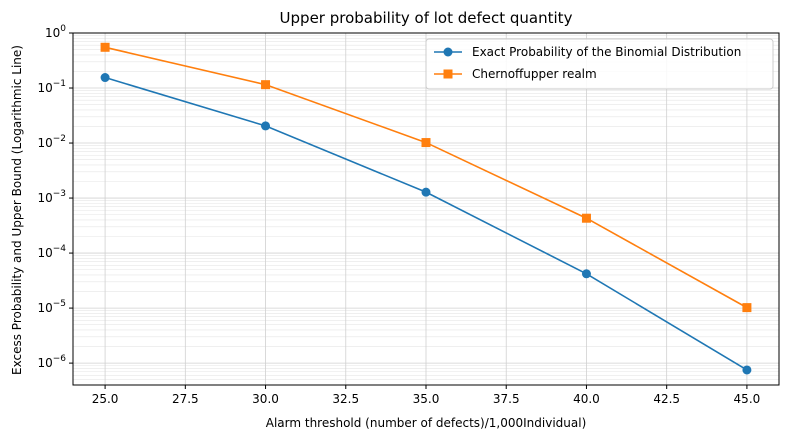 The image size is (789, 440). I want to click on x-tick-label: 45.0, so click(747, 399).